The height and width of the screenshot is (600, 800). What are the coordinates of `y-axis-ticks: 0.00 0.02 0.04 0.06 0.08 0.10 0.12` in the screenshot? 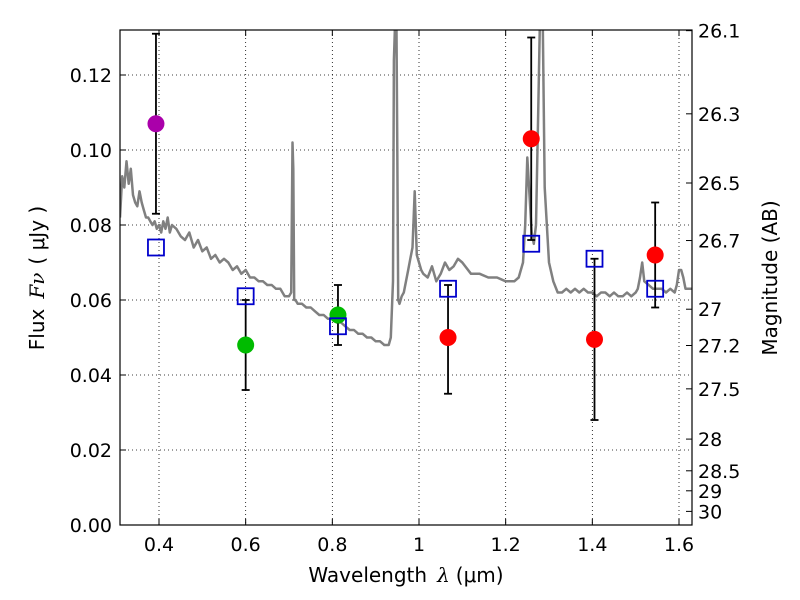 It's located at (98, 301).